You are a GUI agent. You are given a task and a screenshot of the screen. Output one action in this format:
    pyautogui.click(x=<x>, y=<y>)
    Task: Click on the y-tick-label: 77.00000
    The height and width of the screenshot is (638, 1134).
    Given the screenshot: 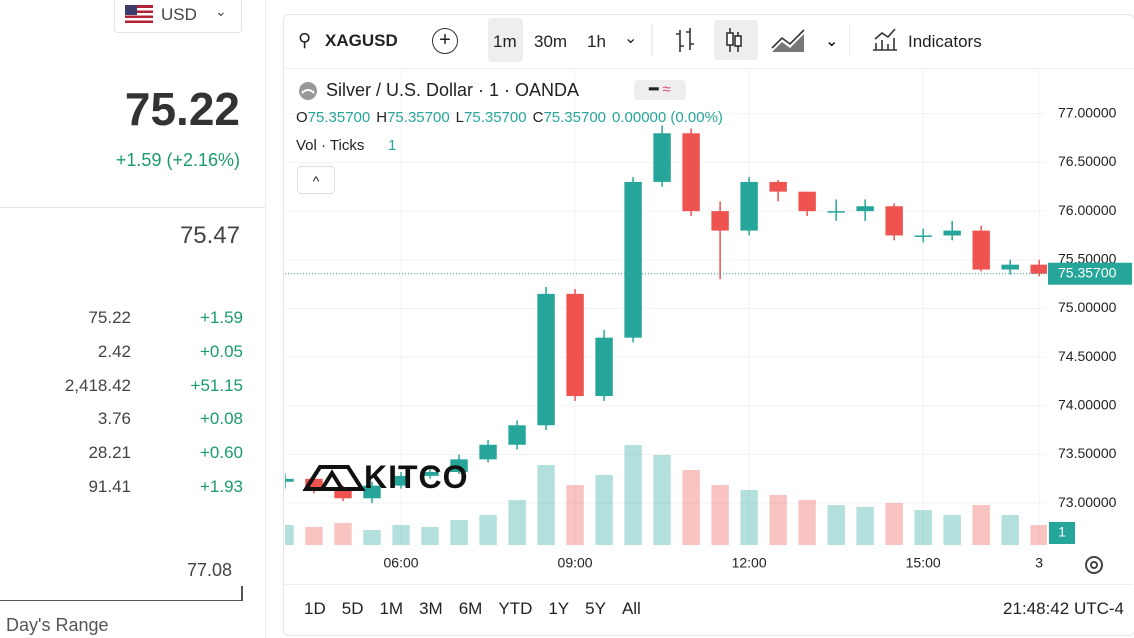 What is the action you would take?
    pyautogui.click(x=1087, y=113)
    